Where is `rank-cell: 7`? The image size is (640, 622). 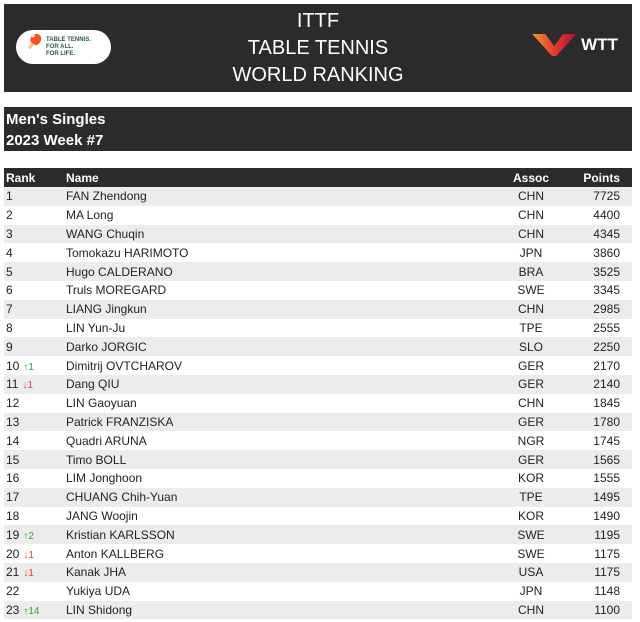
rank-cell: 7 is located at coordinates (34, 309).